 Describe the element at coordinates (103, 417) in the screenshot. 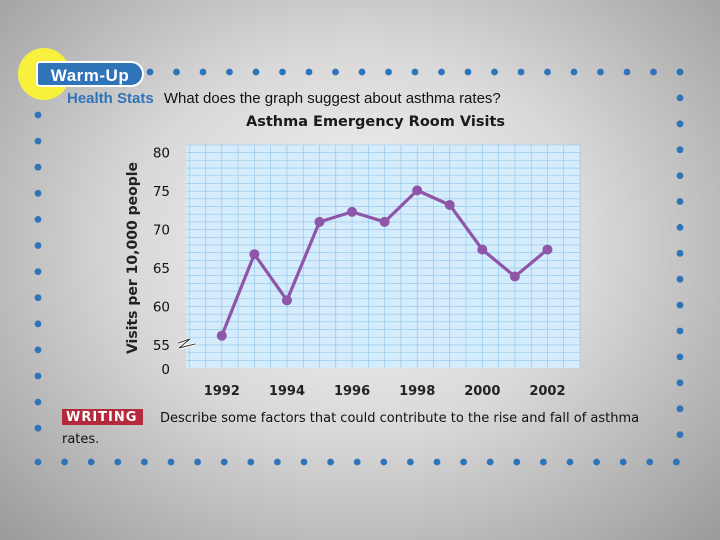

I see `writing-tag: WRITING` at that location.